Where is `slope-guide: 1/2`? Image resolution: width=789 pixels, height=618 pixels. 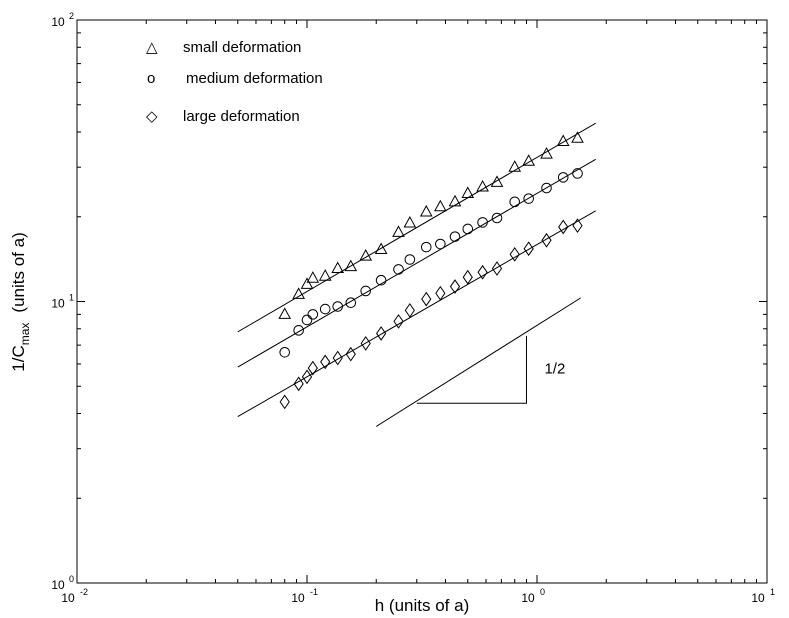
slope-guide: 1/2 is located at coordinates (478, 362).